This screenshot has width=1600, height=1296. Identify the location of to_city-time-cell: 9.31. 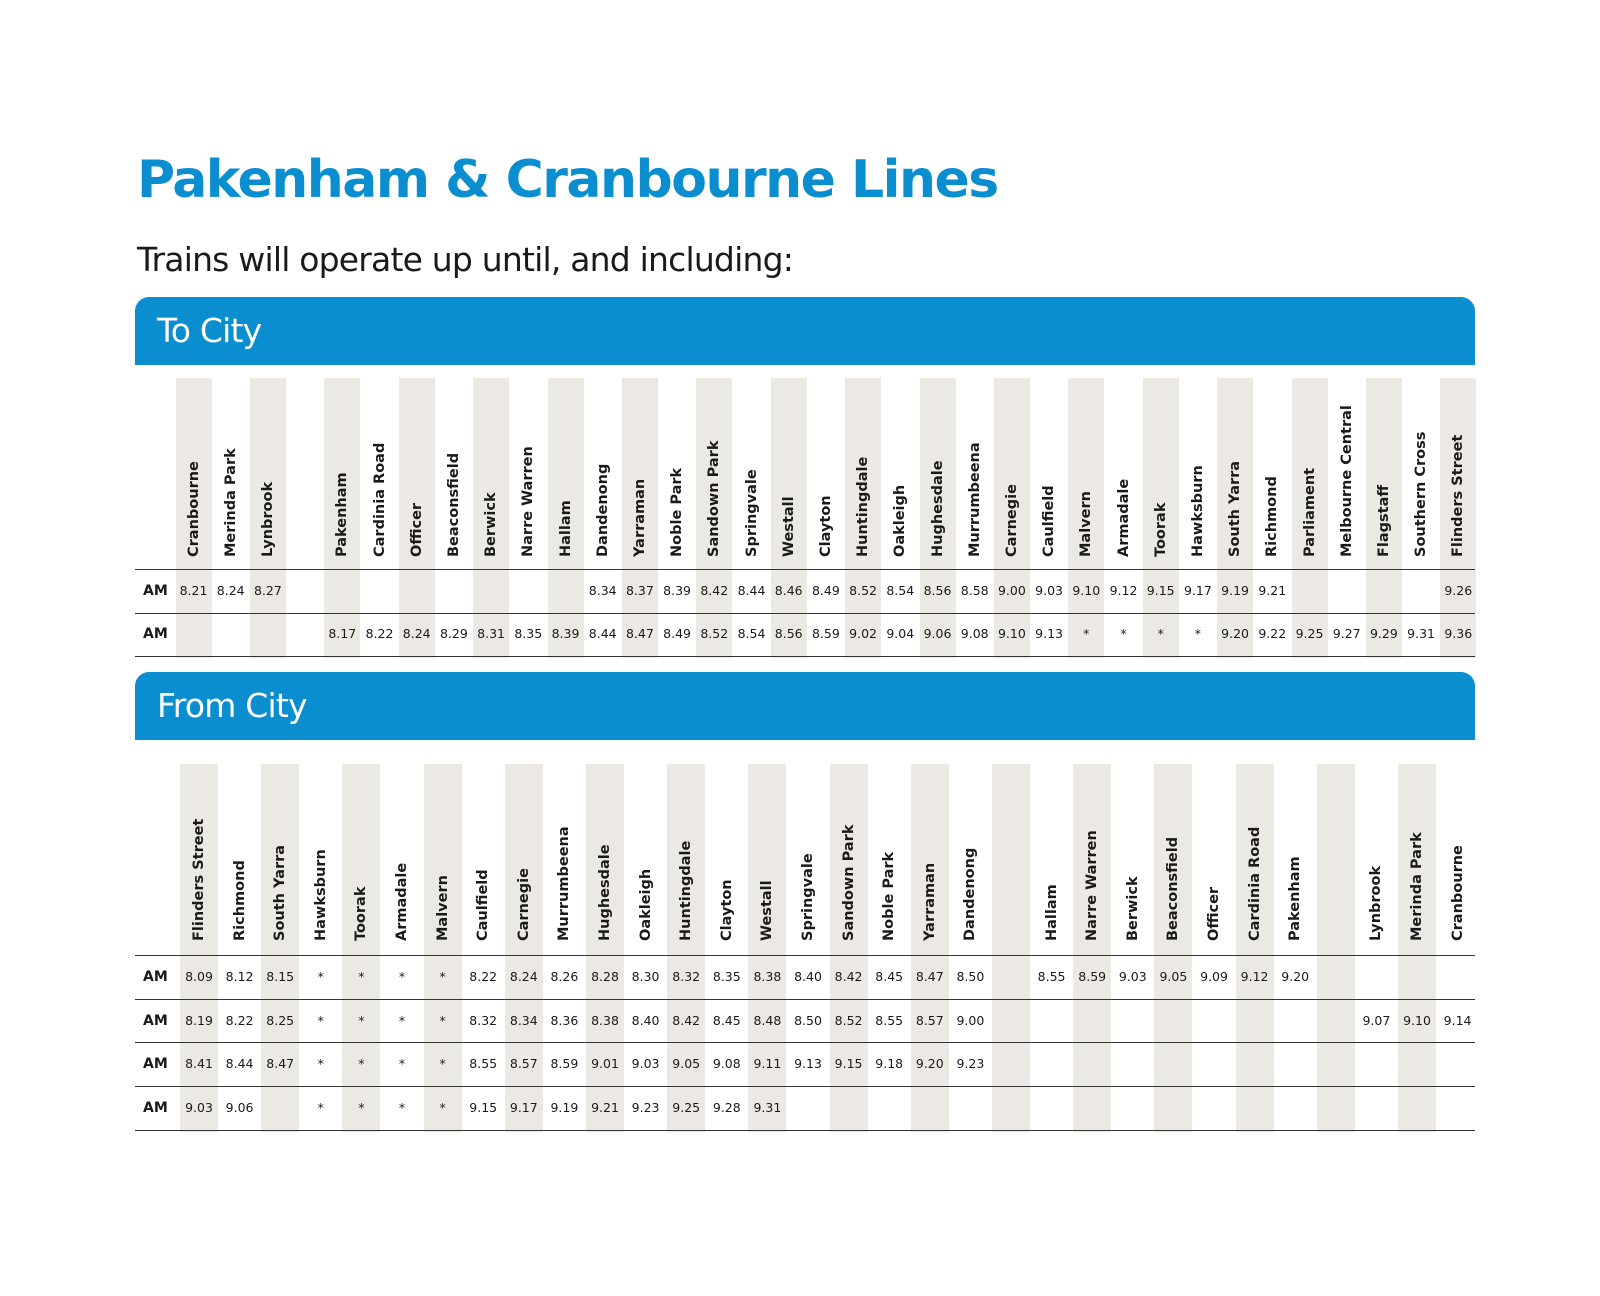
(1421, 634).